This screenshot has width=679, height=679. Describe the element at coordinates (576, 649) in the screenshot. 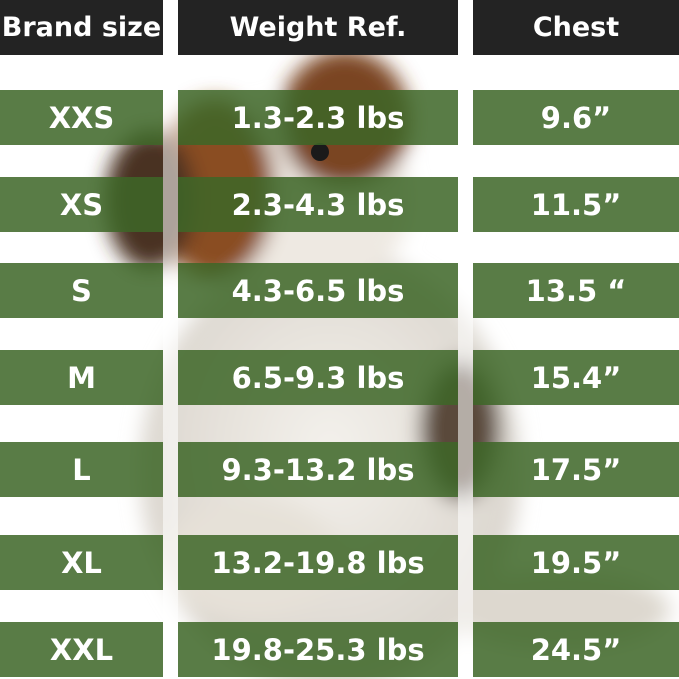

I see `chest-cell: 24.5”` at that location.